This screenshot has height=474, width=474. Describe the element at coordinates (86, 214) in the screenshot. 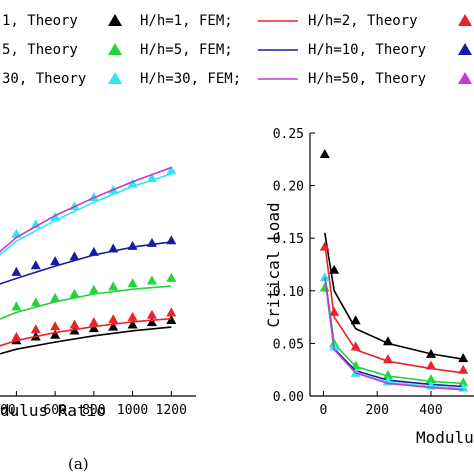

I see `chart0-series-4-theory-line` at that location.